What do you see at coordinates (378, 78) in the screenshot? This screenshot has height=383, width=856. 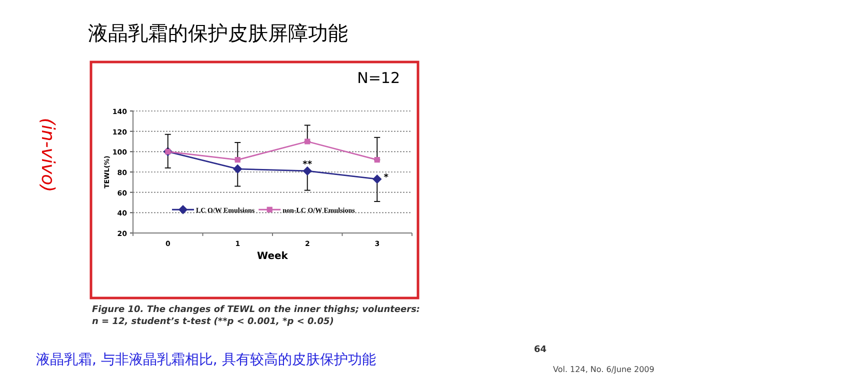 I see `annotation: N=12` at bounding box center [378, 78].